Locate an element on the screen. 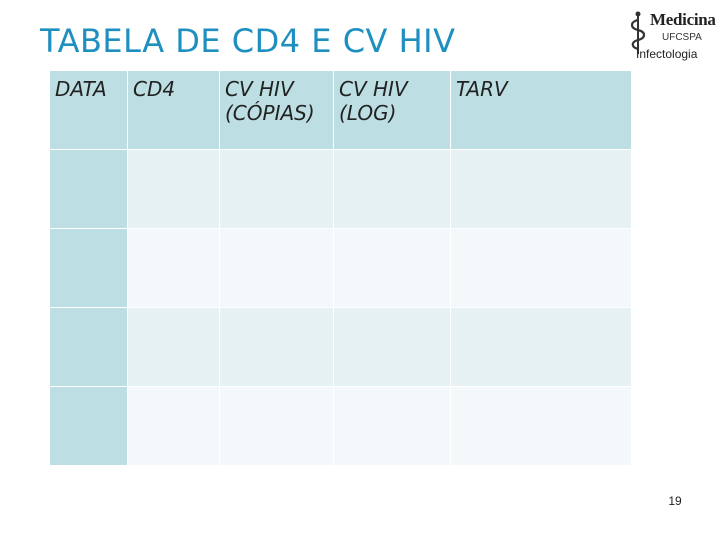 This screenshot has width=720, height=540. caduceus-icon is located at coordinates (638, 32).